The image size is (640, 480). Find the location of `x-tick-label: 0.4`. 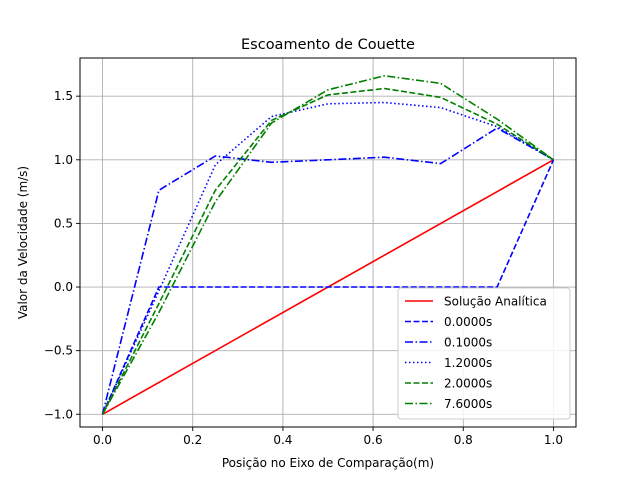

x-tick-label: 0.4 is located at coordinates (282, 440).